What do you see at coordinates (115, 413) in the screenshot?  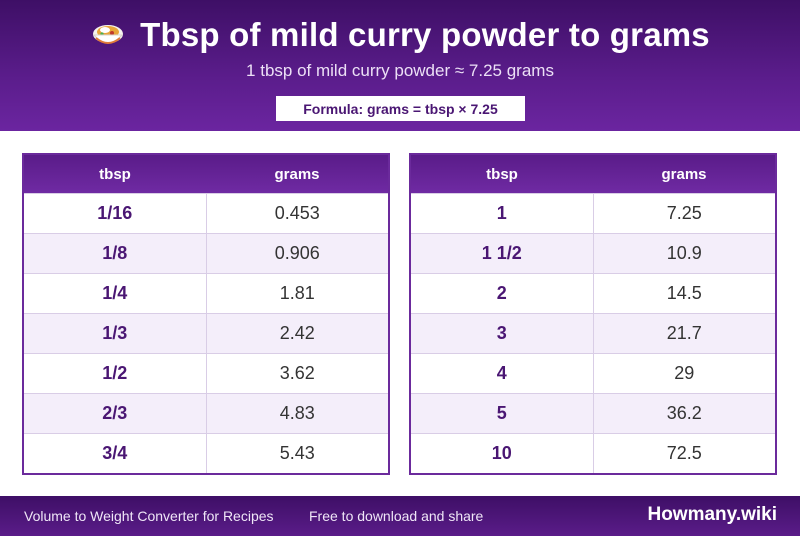 I see `tbsp-cell: 2/3` at bounding box center [115, 413].